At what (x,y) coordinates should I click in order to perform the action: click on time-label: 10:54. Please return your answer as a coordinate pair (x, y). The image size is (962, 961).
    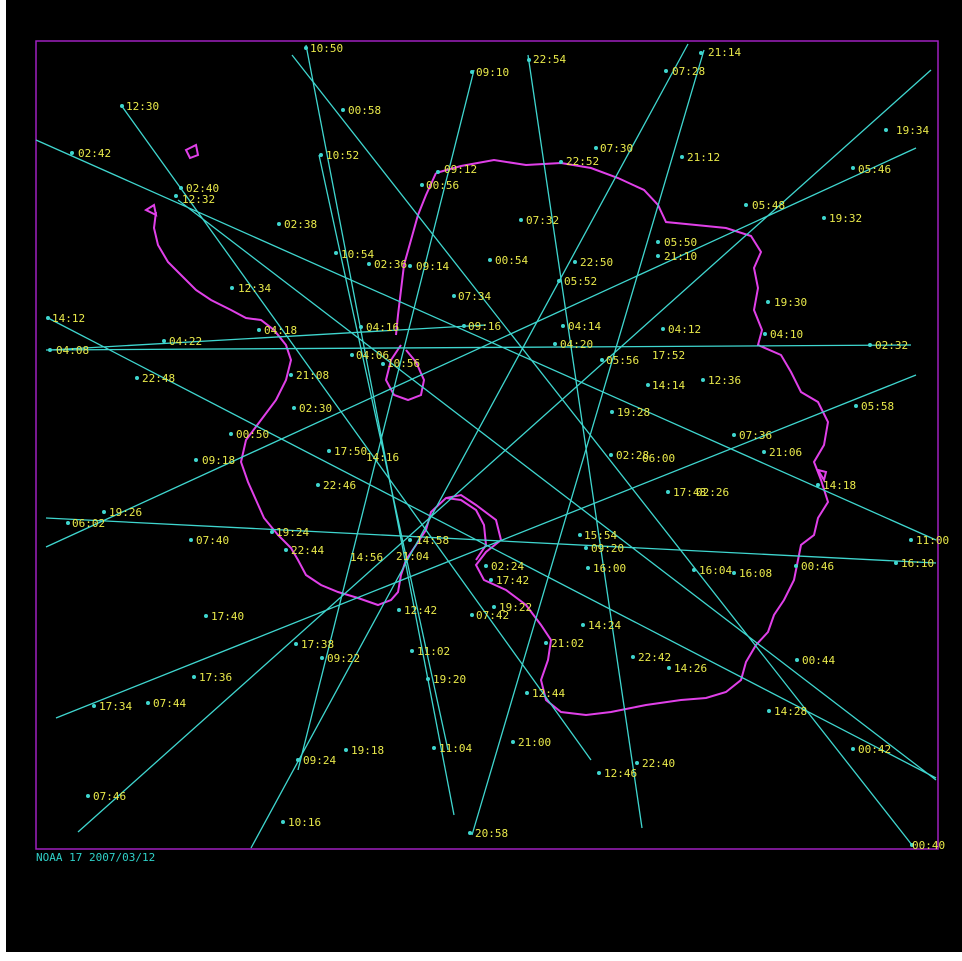
    Looking at the image, I should click on (357, 254).